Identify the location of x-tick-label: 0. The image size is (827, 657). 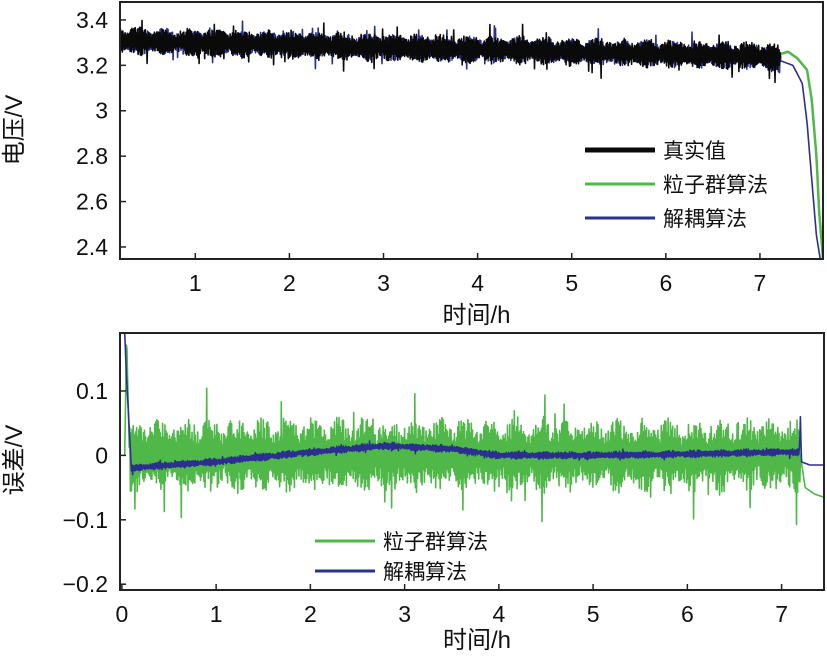
(121, 614).